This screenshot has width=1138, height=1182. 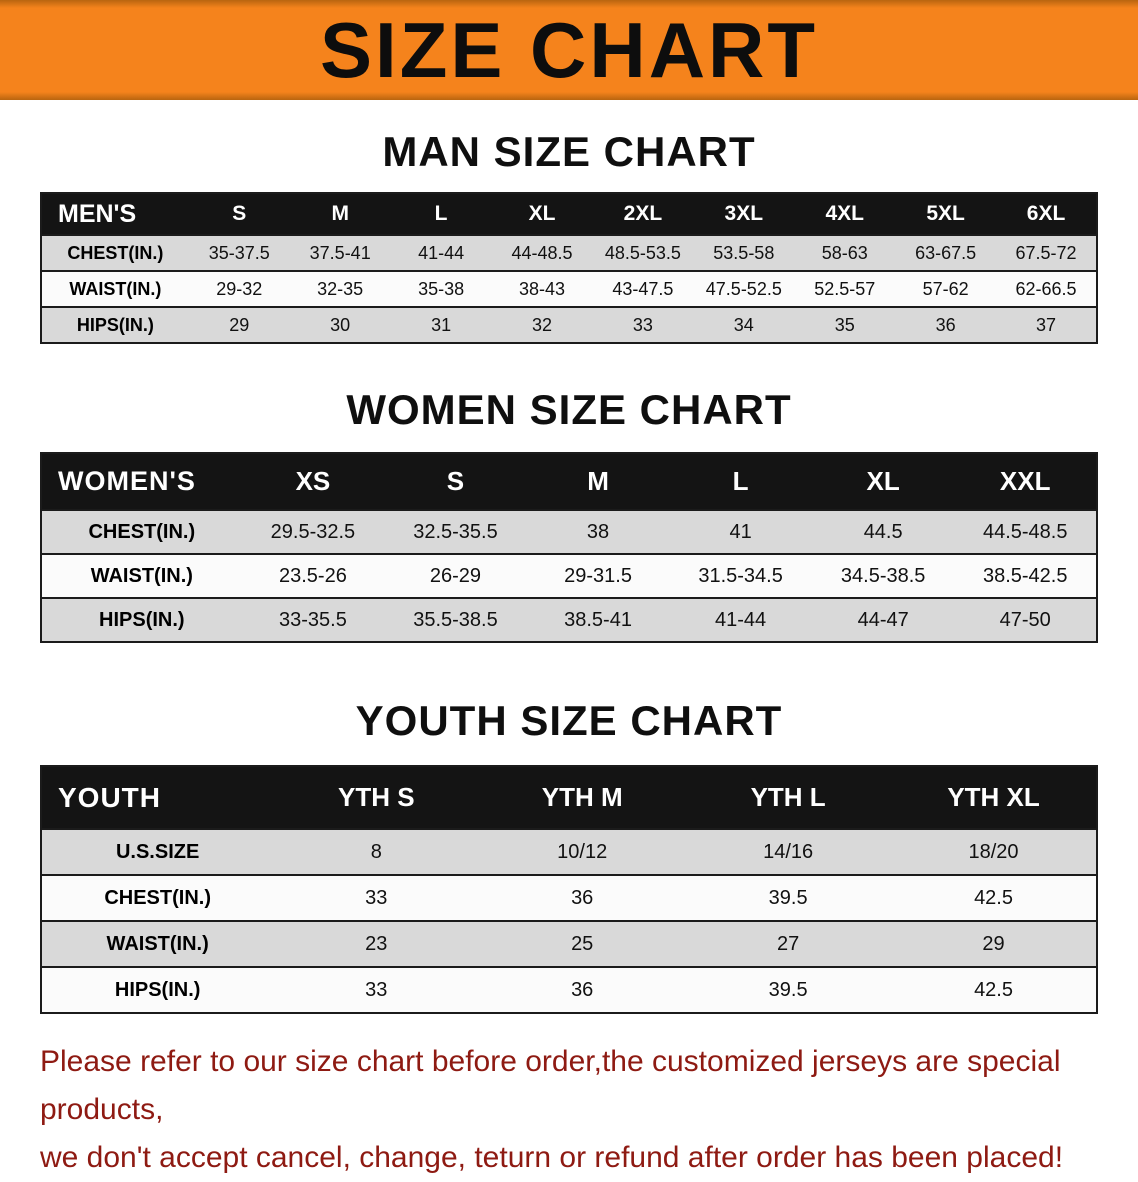 What do you see at coordinates (340, 324) in the screenshot?
I see `size-cell: 30` at bounding box center [340, 324].